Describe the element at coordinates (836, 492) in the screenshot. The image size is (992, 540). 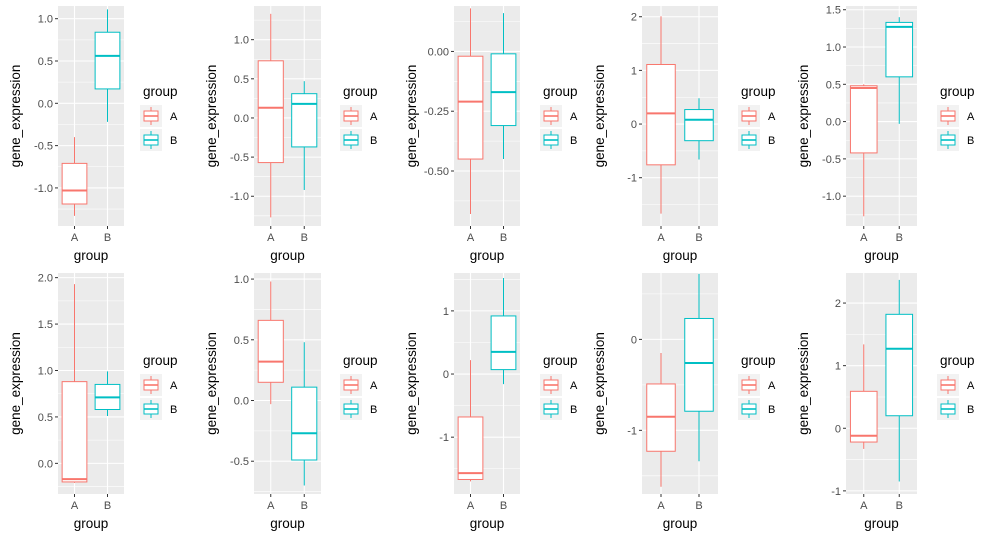
I see `y-tick-label: -1` at that location.